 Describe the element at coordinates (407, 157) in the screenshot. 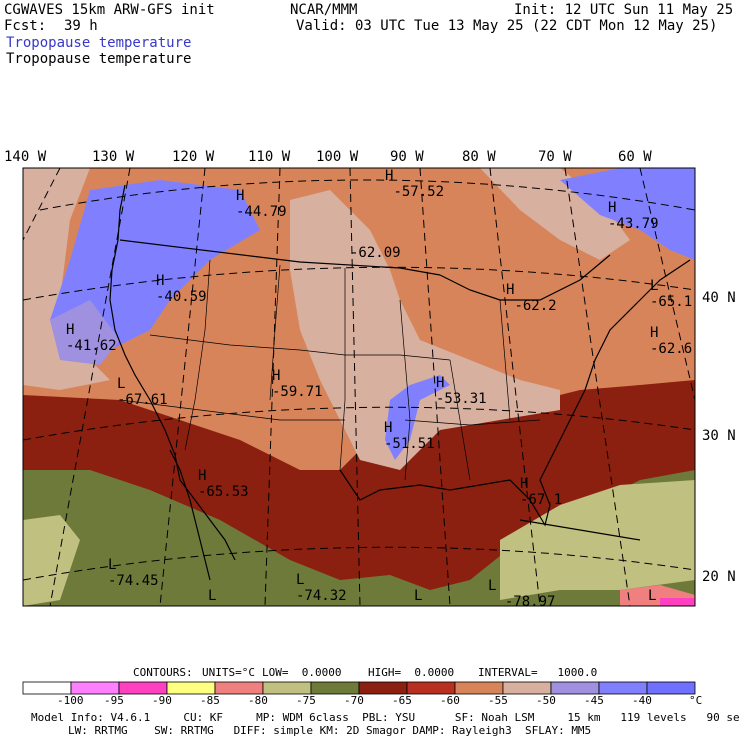

I see `lon-label: 90 W` at that location.